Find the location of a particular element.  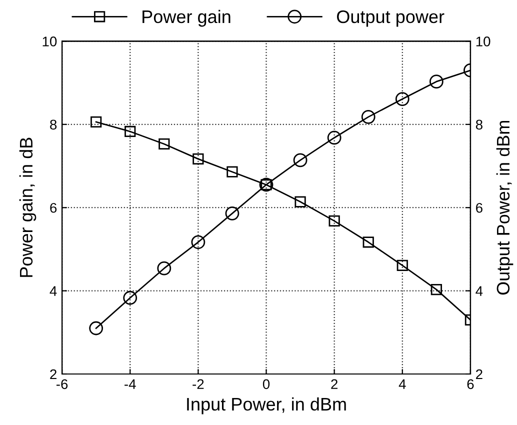

legend-label: Power gain is located at coordinates (186, 18).